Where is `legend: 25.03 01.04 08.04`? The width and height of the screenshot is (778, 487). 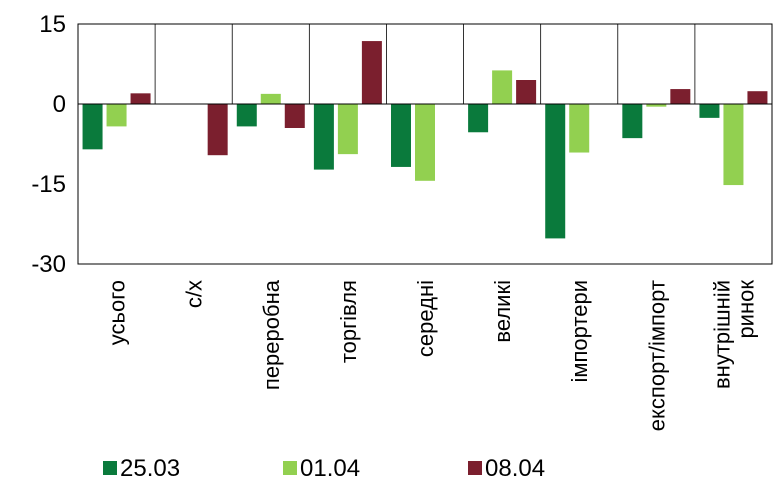 legend: 25.03 01.04 08.04 is located at coordinates (324, 468).